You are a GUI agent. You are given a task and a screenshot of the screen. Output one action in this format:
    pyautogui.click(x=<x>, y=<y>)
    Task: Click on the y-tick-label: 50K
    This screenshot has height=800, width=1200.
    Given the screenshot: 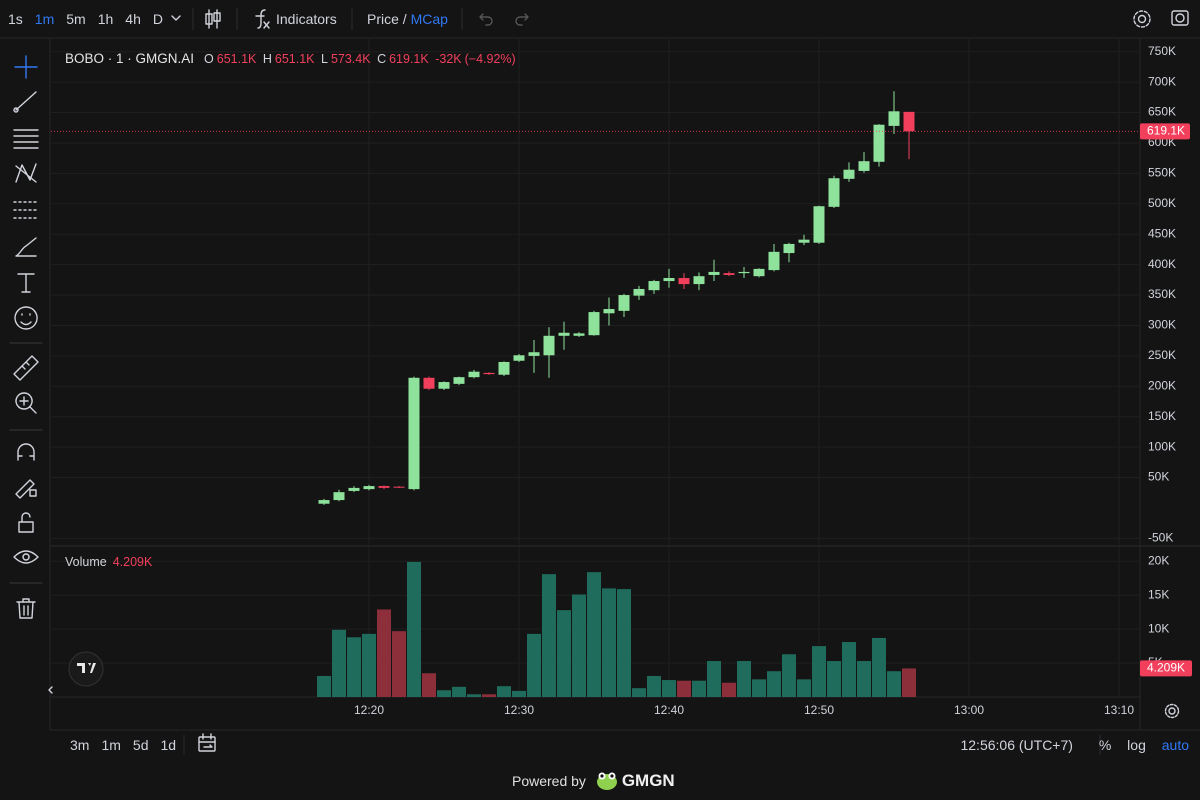 What is the action you would take?
    pyautogui.click(x=1158, y=477)
    